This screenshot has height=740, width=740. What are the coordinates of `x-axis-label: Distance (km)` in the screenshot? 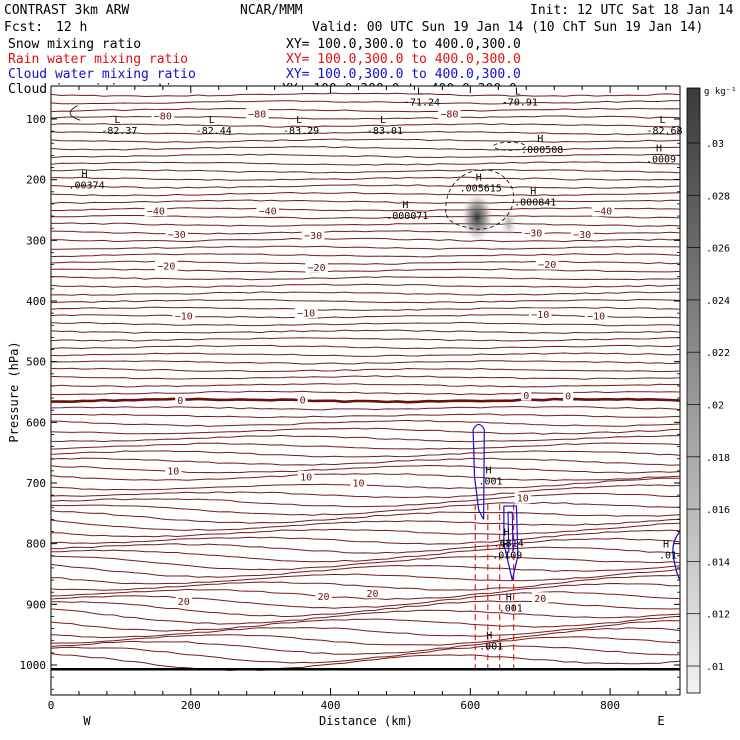 It's located at (366, 721).